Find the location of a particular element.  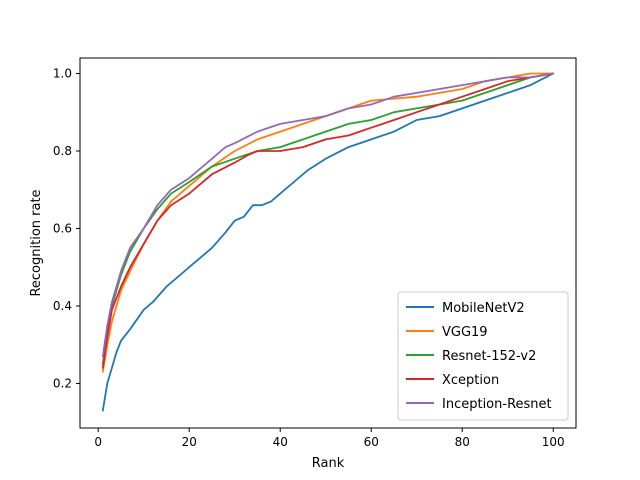

y-tick-label: 0.8 is located at coordinates (62, 151).